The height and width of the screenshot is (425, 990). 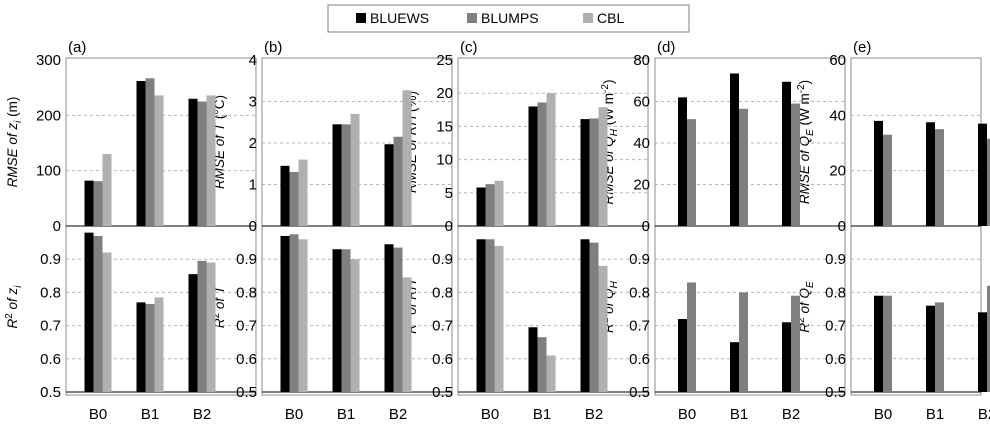 I want to click on bar-b-top-b0-blumps, so click(x=294, y=199).